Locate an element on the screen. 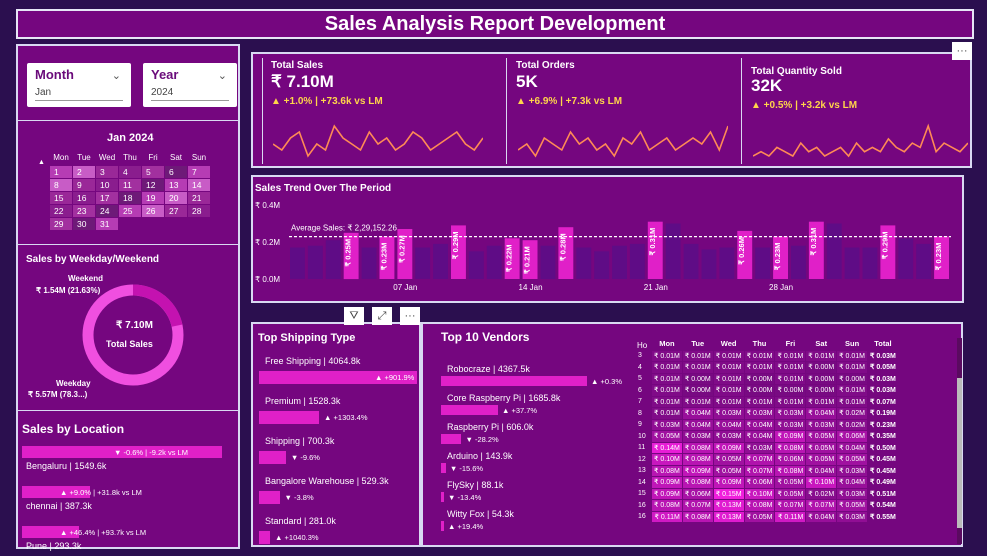 The height and width of the screenshot is (556, 987). month-slicer: Month ⌄ Jan is located at coordinates (79, 85).